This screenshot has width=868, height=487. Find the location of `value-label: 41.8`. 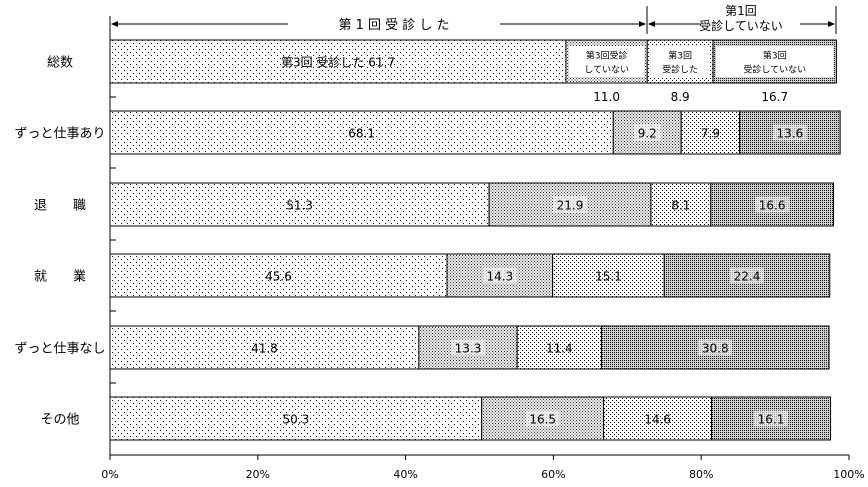

value-label: 41.8 is located at coordinates (264, 349).